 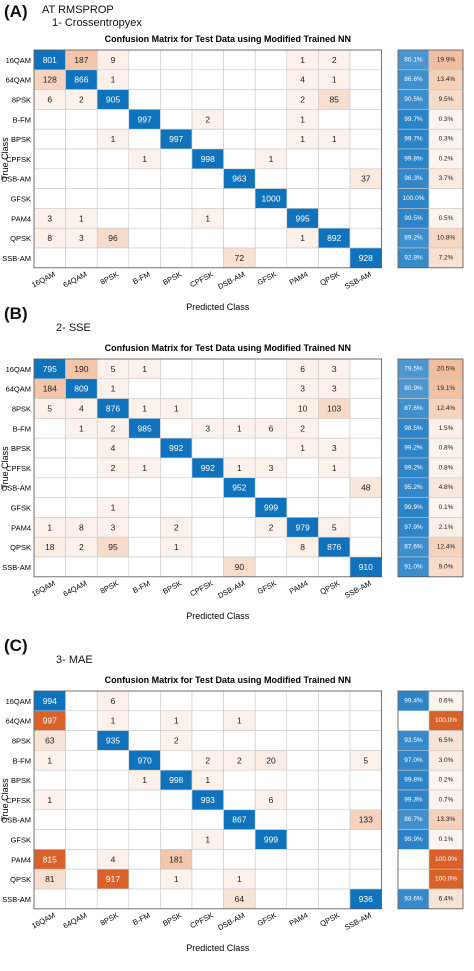 I want to click on cell-value: 867, so click(x=239, y=820).